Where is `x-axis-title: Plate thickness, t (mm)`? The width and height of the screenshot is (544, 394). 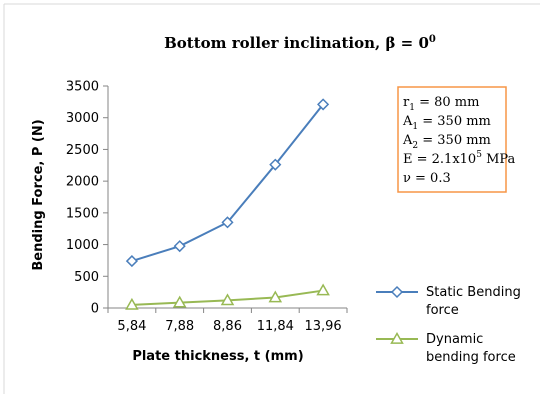 x-axis-title: Plate thickness, t (mm) is located at coordinates (217, 356).